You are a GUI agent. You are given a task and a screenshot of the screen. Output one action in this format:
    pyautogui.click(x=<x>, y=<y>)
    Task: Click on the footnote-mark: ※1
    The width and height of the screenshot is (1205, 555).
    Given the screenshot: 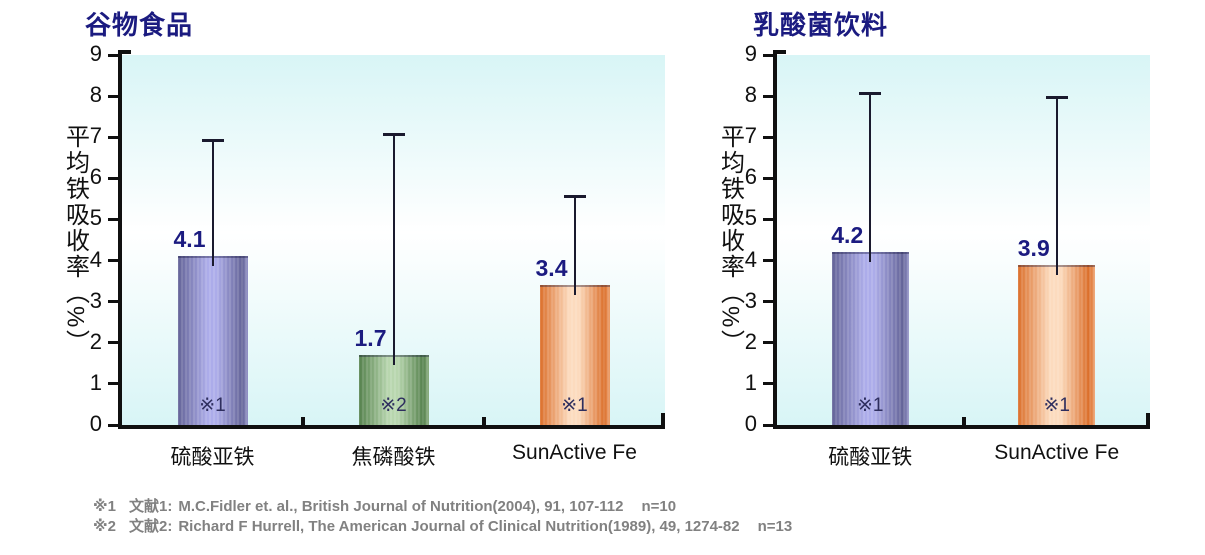 What is the action you would take?
    pyautogui.click(x=104, y=506)
    